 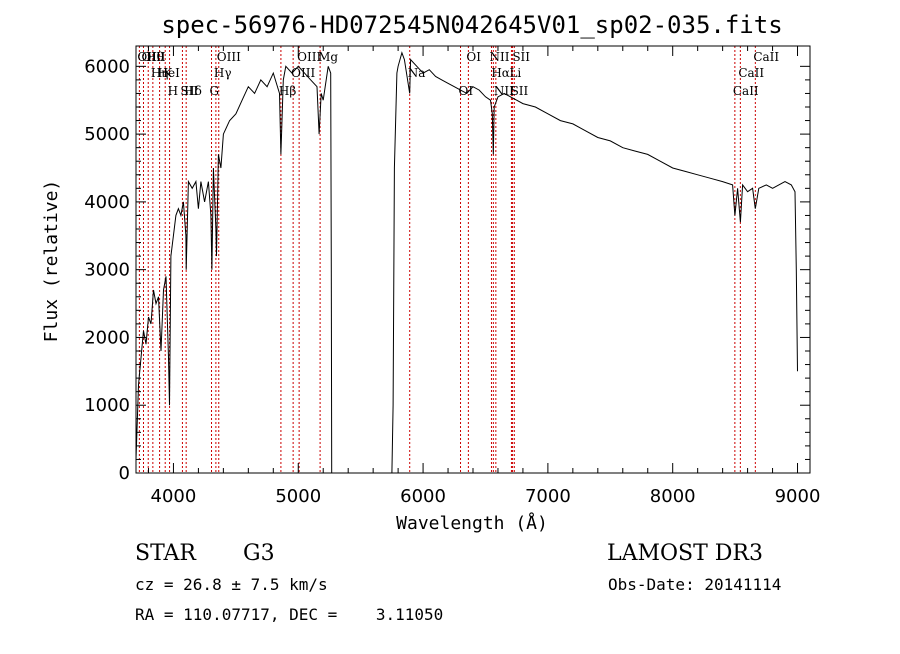 I want to click on x-tick-label: 4000, so click(x=174, y=496).